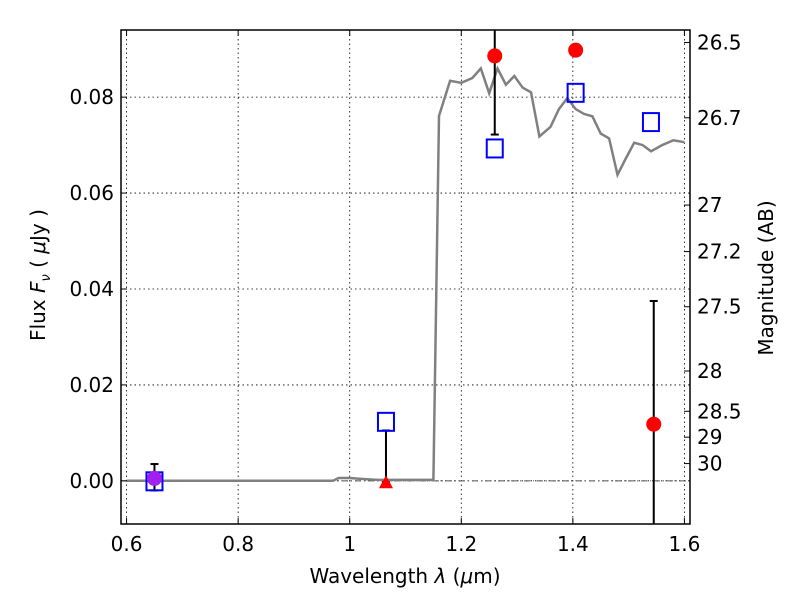 The image size is (800, 604). What do you see at coordinates (91, 289) in the screenshot?
I see `y-tick-label: 0.04` at bounding box center [91, 289].